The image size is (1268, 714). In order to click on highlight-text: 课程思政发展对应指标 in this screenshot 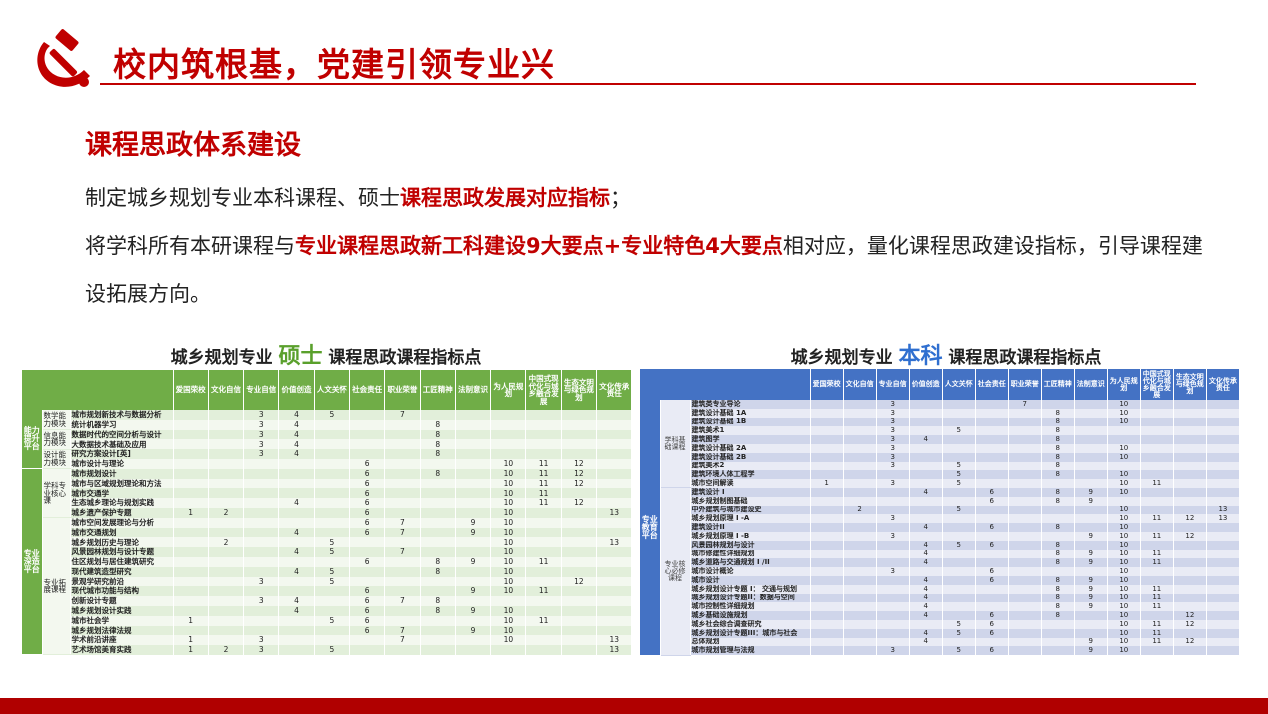, I will do `click(505, 198)`.